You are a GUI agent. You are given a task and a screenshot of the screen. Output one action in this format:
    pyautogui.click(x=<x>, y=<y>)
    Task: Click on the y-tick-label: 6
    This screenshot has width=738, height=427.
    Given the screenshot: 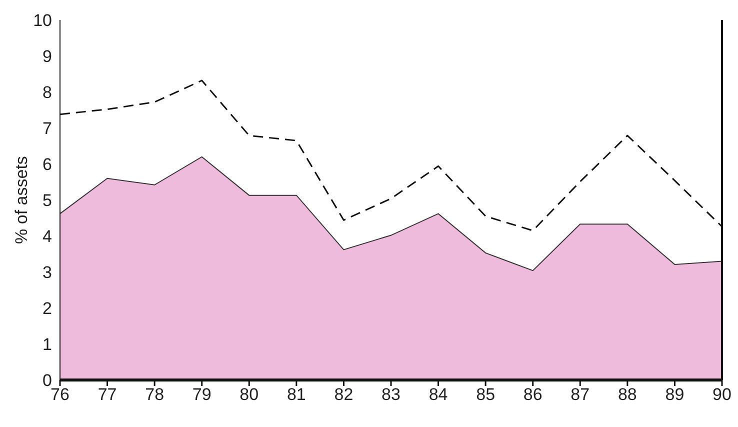 What is the action you would take?
    pyautogui.click(x=47, y=164)
    